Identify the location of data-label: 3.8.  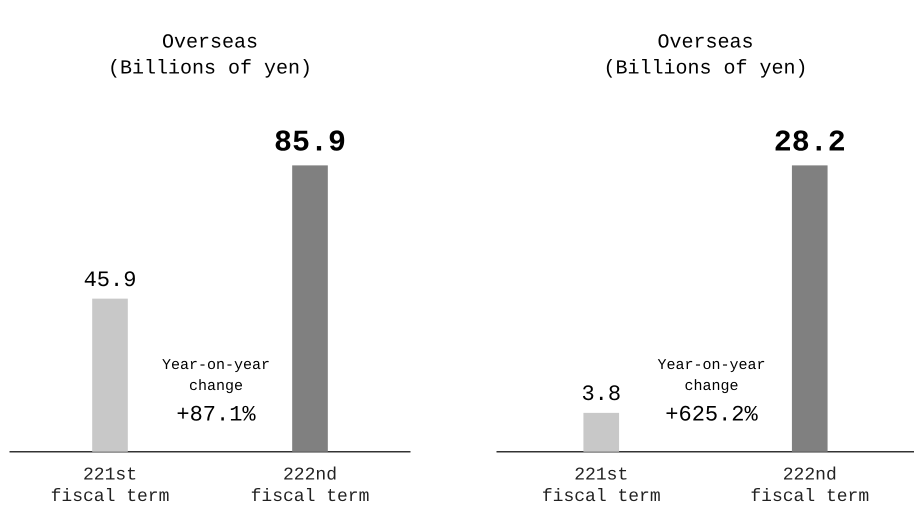
(601, 395).